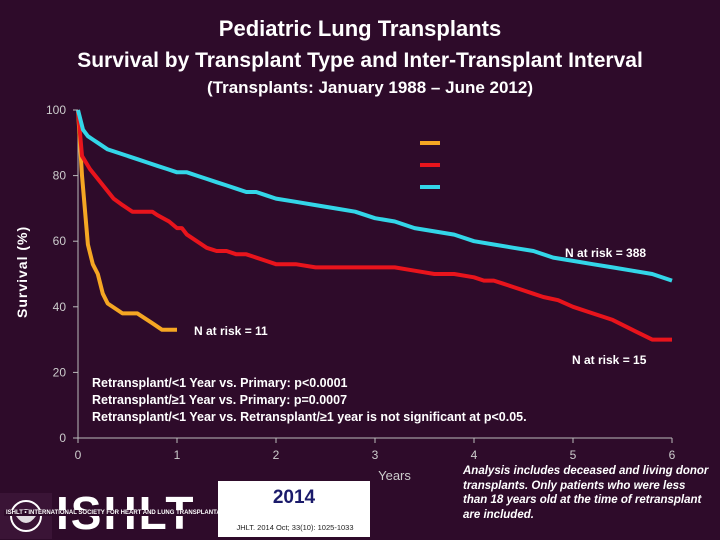 The image size is (720, 540). What do you see at coordinates (60, 372) in the screenshot?
I see `y-tick-label: 20` at bounding box center [60, 372].